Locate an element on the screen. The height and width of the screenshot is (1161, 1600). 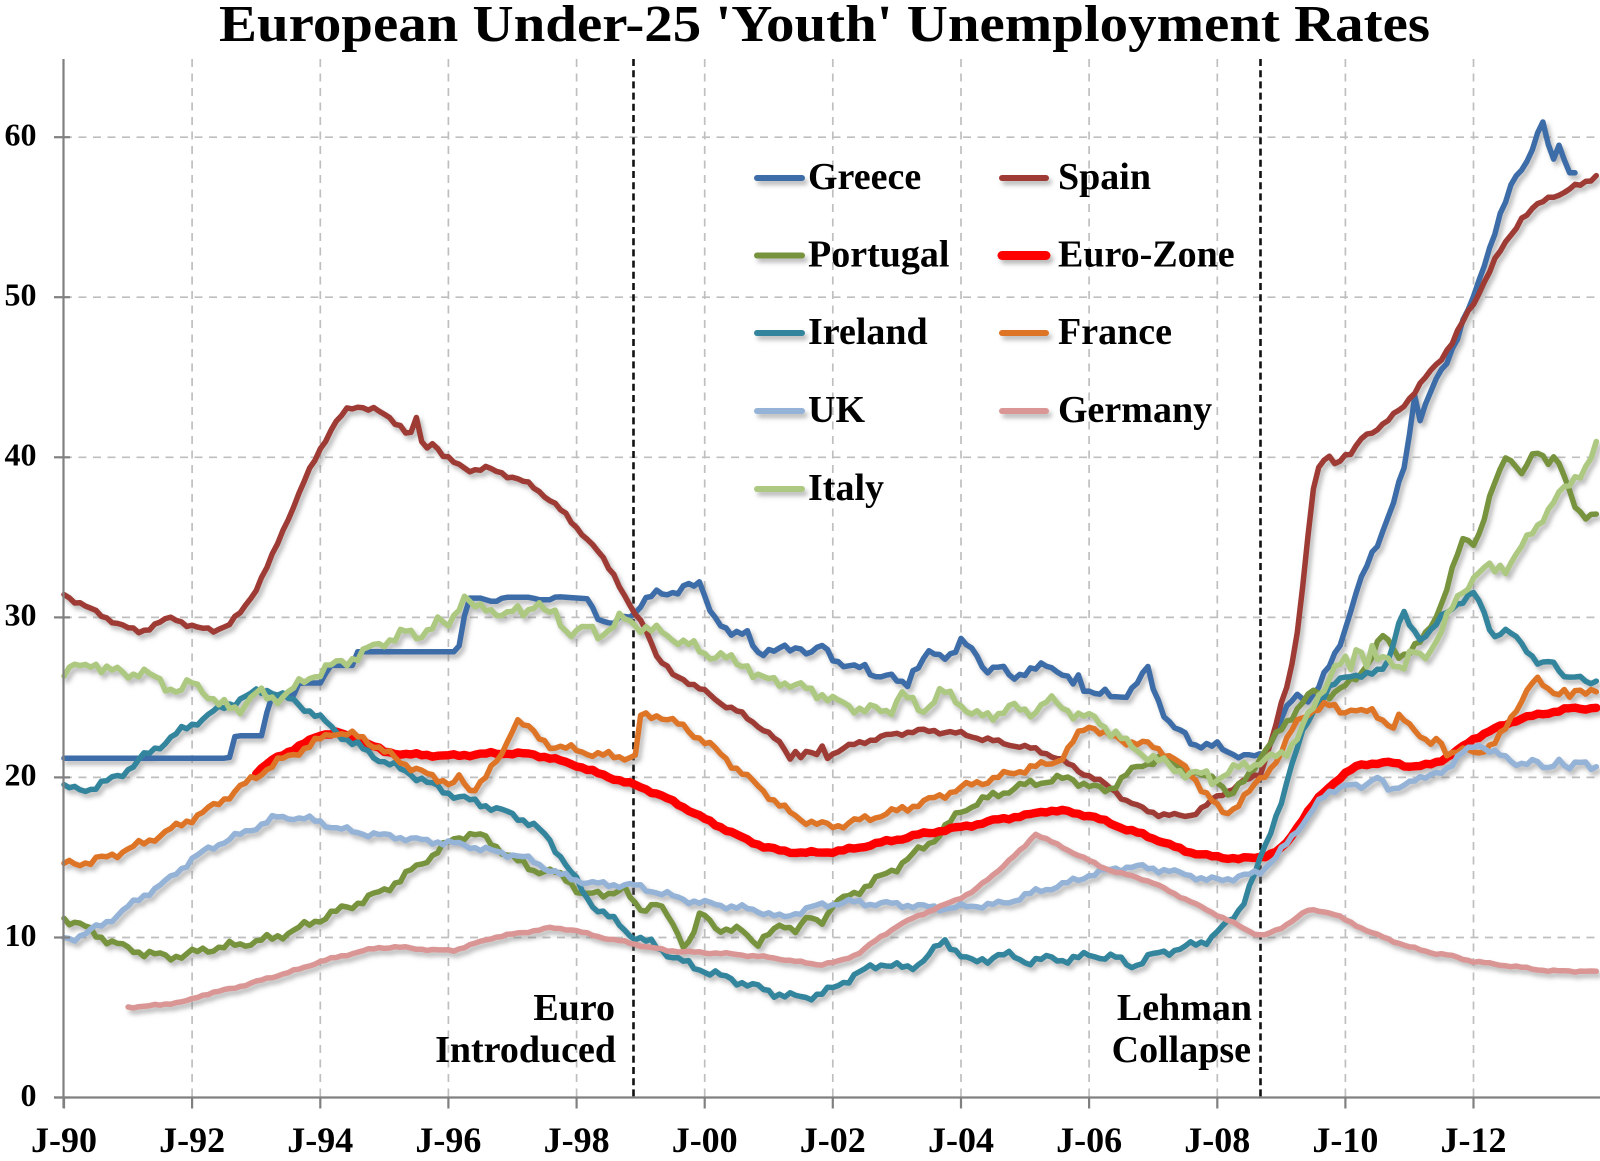
svg-text: J-04 is located at coordinates (961, 1140).